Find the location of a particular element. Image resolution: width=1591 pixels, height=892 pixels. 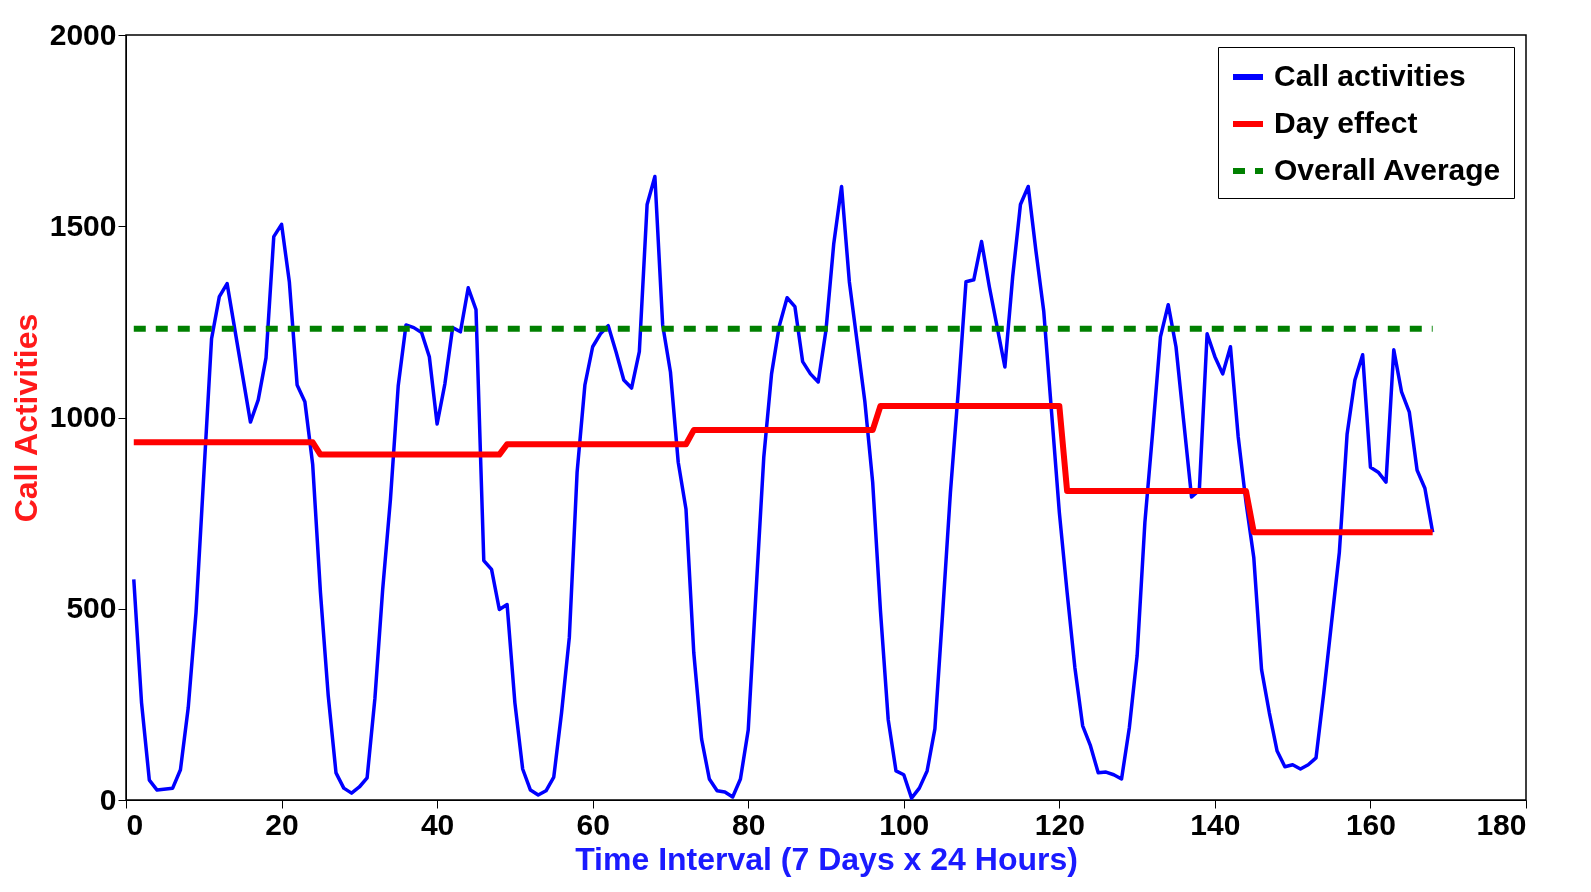

legend-label: Call activities is located at coordinates (1370, 75).